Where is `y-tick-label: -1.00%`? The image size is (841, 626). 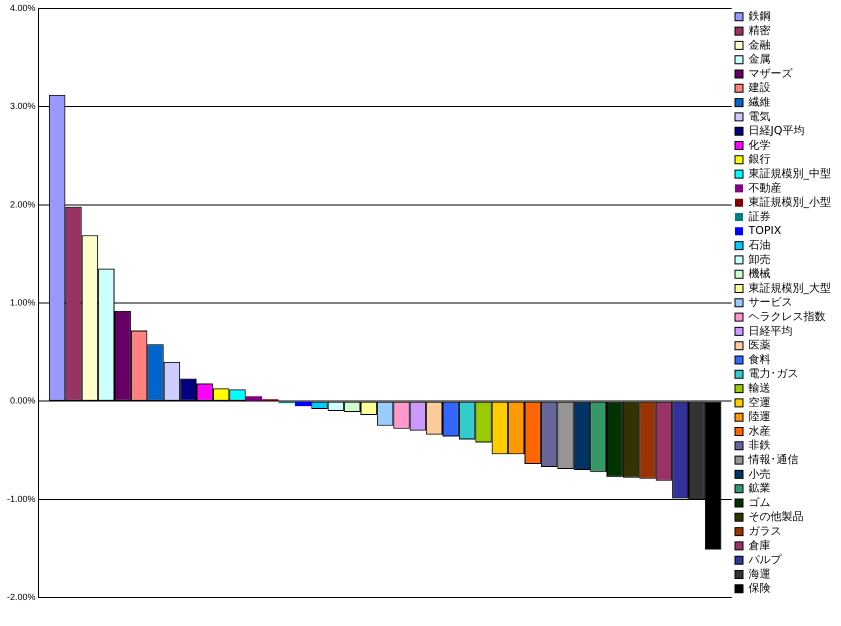
y-tick-label: -1.00% is located at coordinates (21, 499).